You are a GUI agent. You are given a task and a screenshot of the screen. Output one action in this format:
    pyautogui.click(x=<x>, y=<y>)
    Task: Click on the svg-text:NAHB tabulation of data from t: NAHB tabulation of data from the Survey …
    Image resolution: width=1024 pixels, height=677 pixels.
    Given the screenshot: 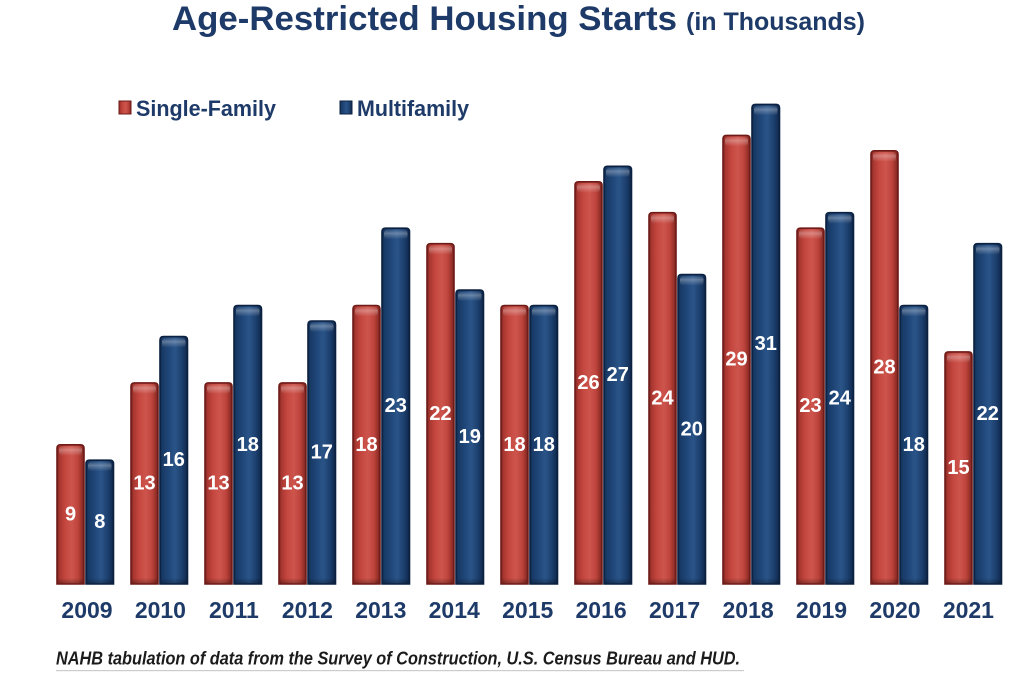 What is the action you would take?
    pyautogui.click(x=398, y=659)
    